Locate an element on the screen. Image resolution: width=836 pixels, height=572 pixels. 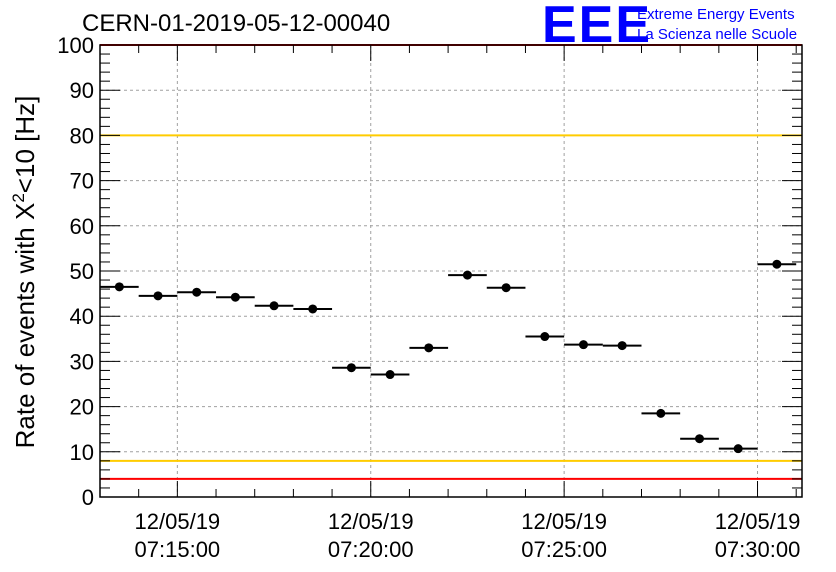
y-tick-label: 30 is located at coordinates (82, 361).